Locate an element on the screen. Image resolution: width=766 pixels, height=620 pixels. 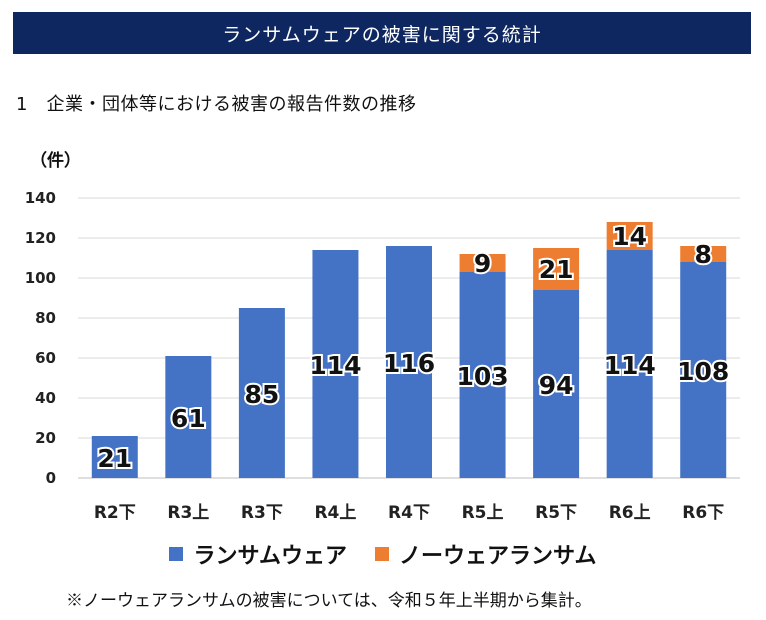
data-label-ransomware: 85 is located at coordinates (261, 394).